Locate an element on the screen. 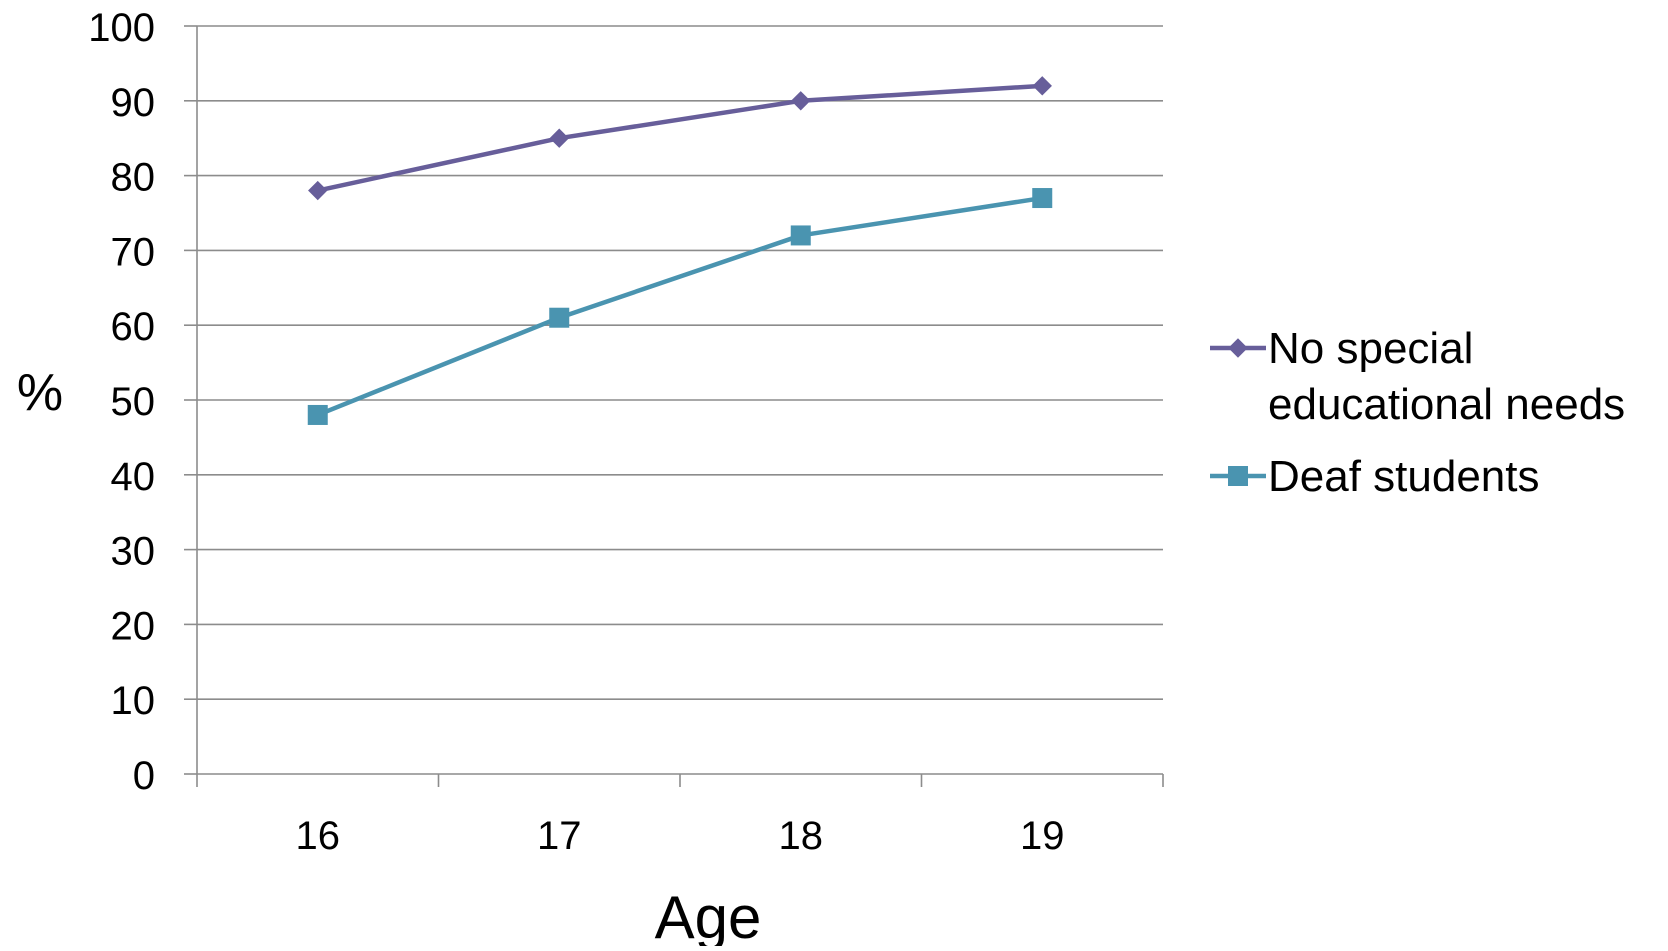 The image size is (1668, 951). y-tick-label: 60 is located at coordinates (133, 327).